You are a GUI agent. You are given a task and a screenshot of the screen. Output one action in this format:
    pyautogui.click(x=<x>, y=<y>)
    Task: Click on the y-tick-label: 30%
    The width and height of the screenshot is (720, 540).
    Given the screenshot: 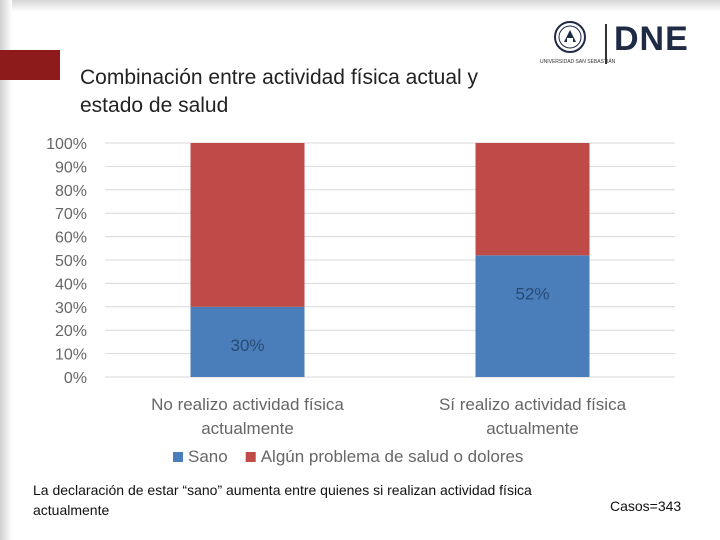 What is the action you would take?
    pyautogui.click(x=71, y=308)
    